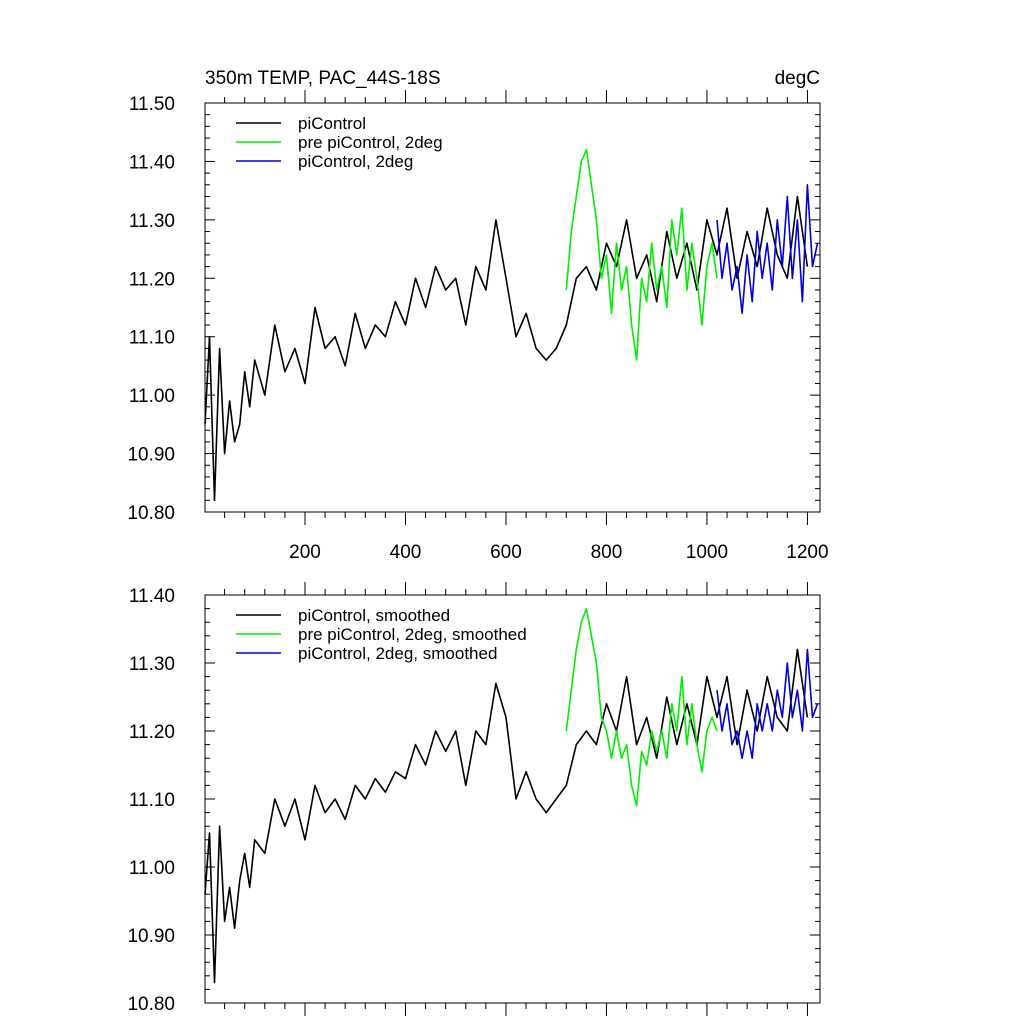 Image resolution: width=1024 pixels, height=1024 pixels. Describe the element at coordinates (323, 78) in the screenshot. I see `panel-title-left: 350m TEMP, PAC_44S-18S` at that location.